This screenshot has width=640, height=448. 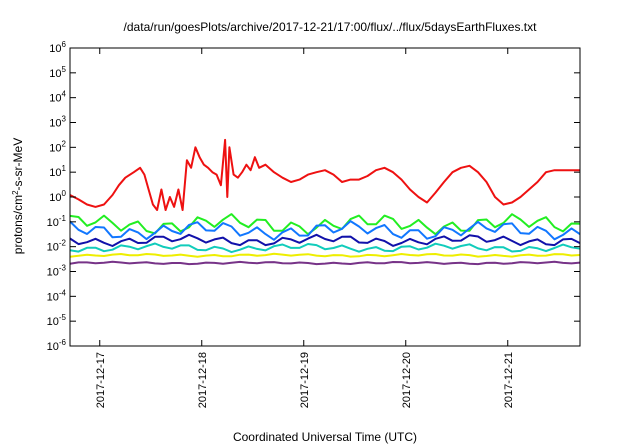 I want to click on y-tick-label: 10⁶, so click(x=57, y=47).